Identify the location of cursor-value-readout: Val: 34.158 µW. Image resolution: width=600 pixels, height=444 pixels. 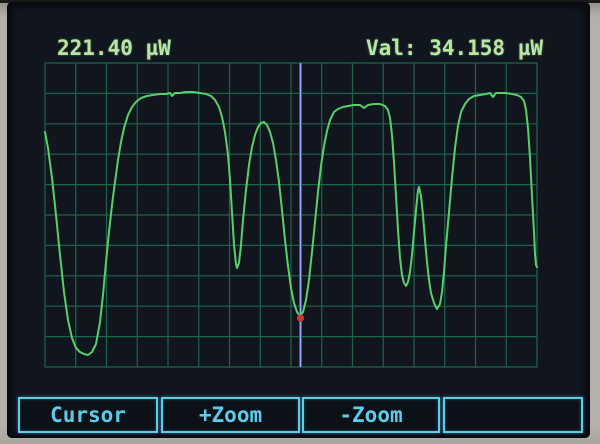
(454, 48).